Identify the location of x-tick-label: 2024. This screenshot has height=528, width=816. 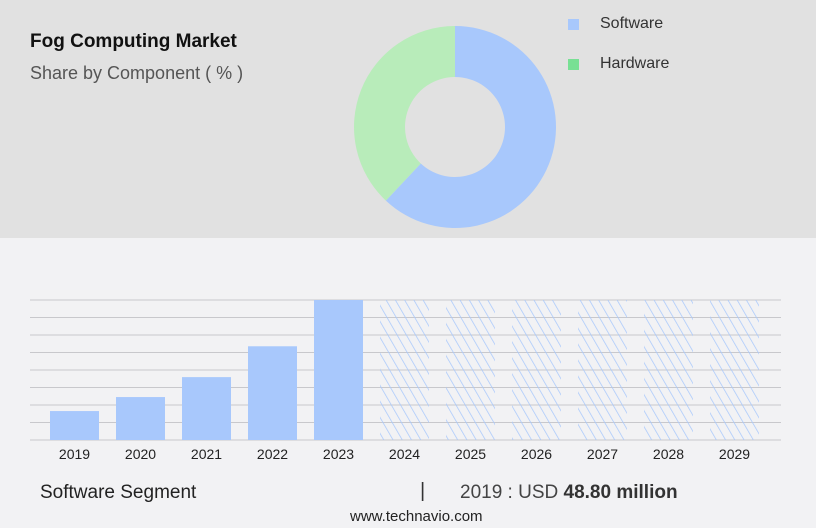
(404, 454).